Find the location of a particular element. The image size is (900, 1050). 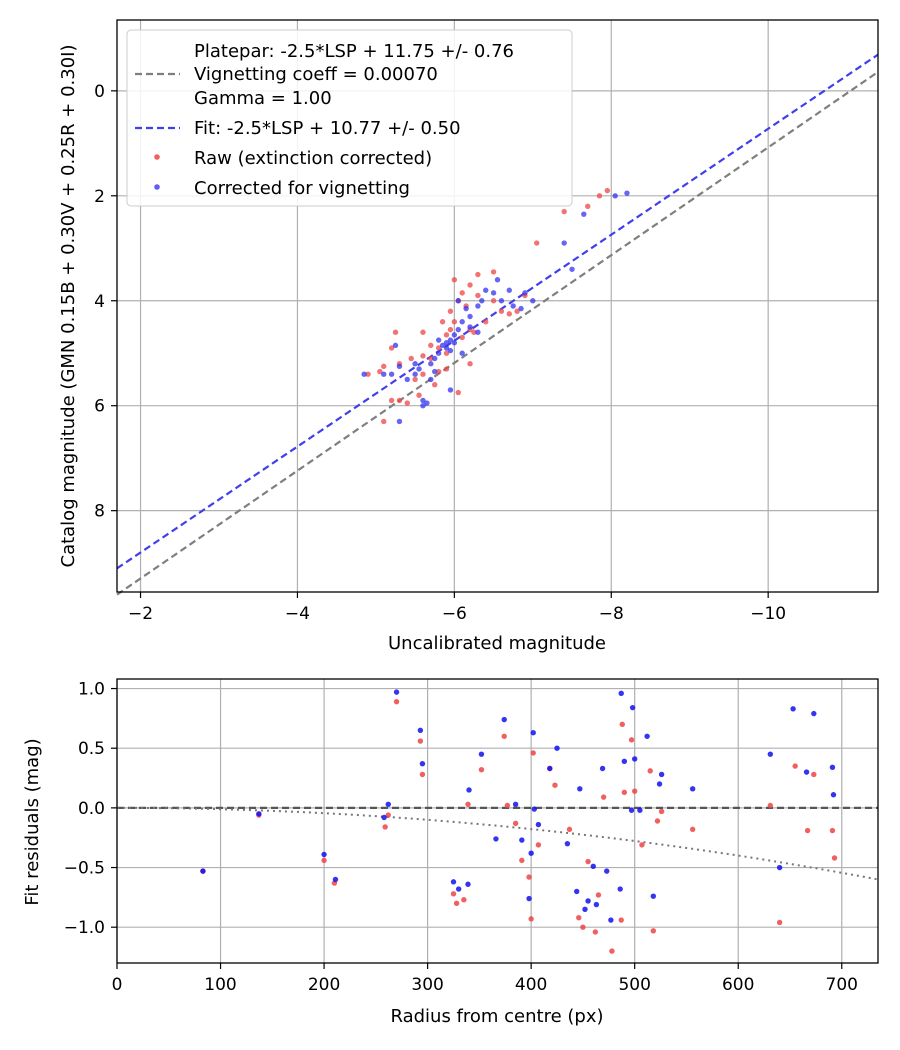

legend-label-gamma: Gamma = 1.00 is located at coordinates (263, 98).